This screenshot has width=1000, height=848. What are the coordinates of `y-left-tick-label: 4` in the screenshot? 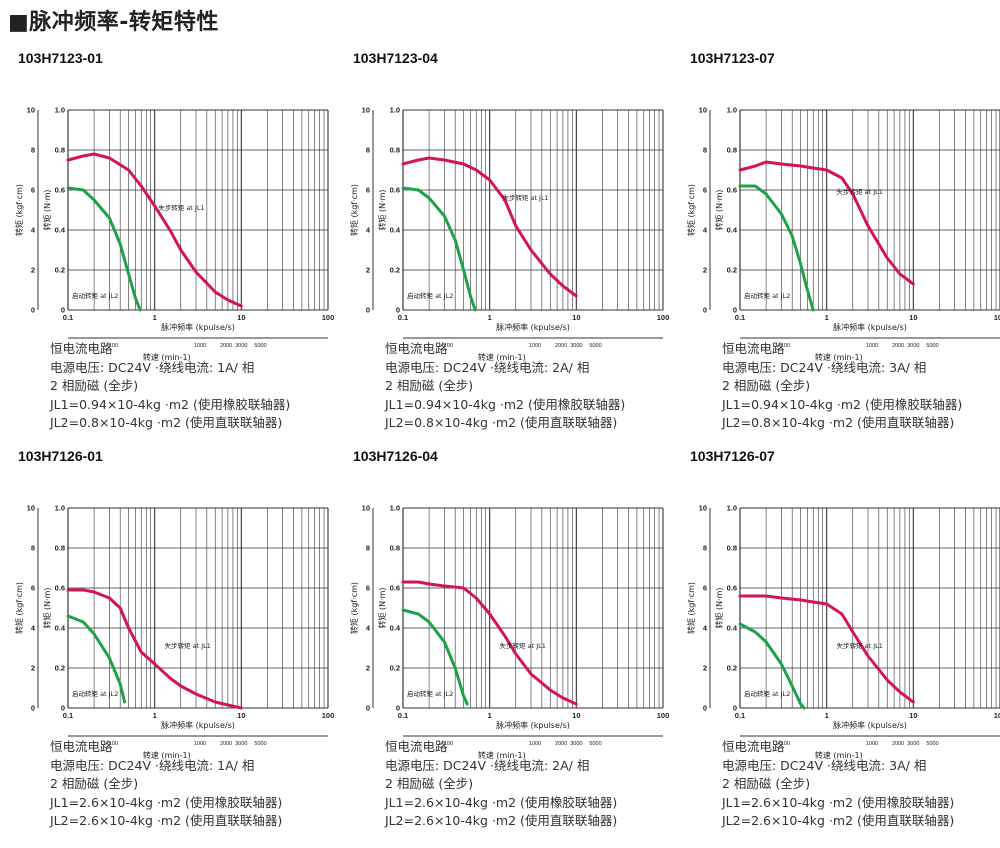 It's located at (368, 230).